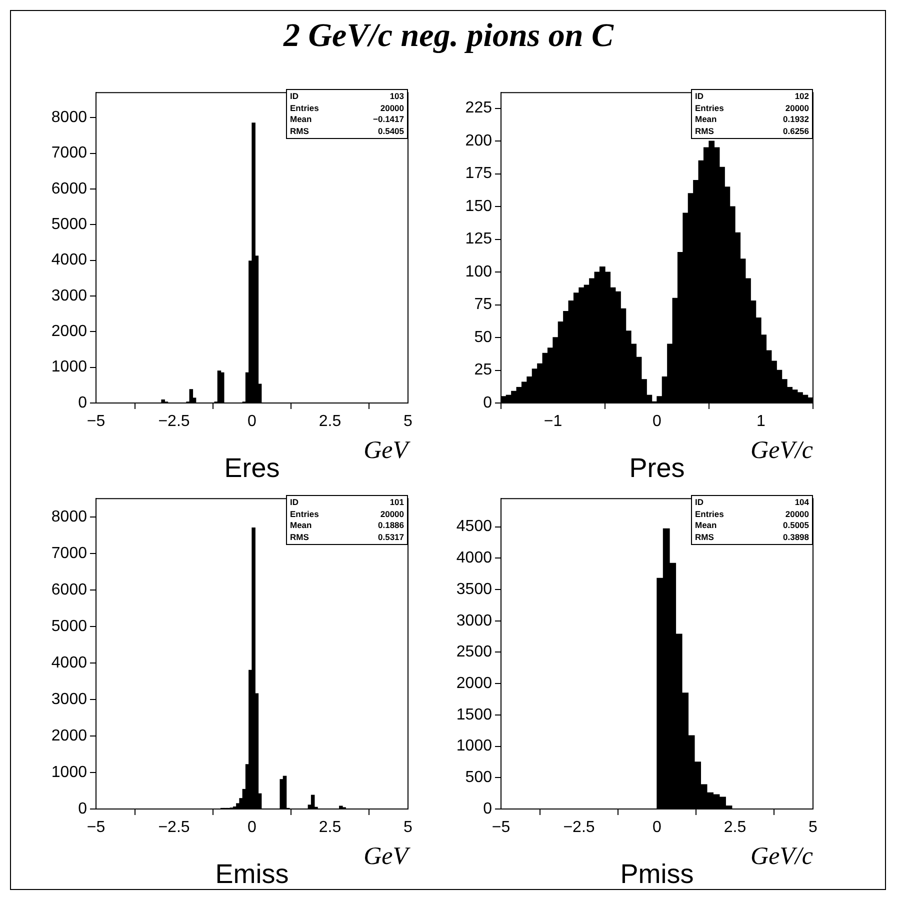 This screenshot has width=897, height=901. What do you see at coordinates (483, 337) in the screenshot?
I see `y-tick-label: 50` at bounding box center [483, 337].